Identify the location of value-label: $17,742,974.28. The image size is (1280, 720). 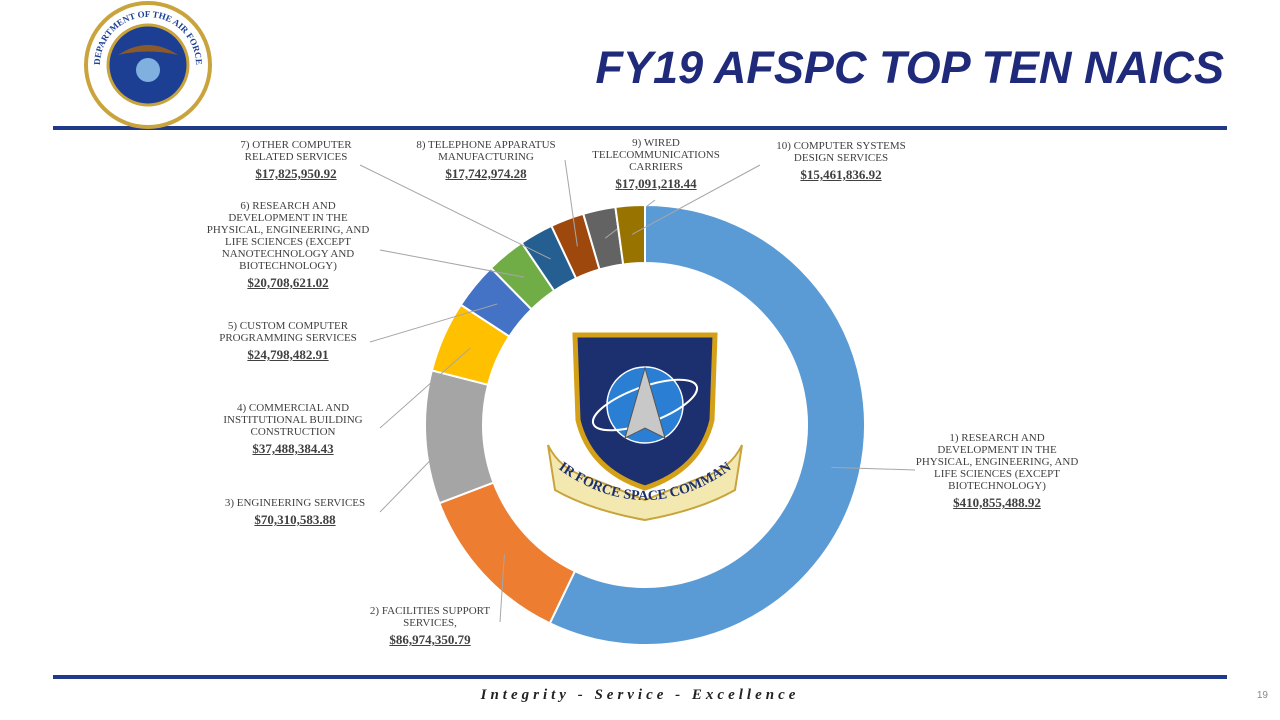
(486, 173).